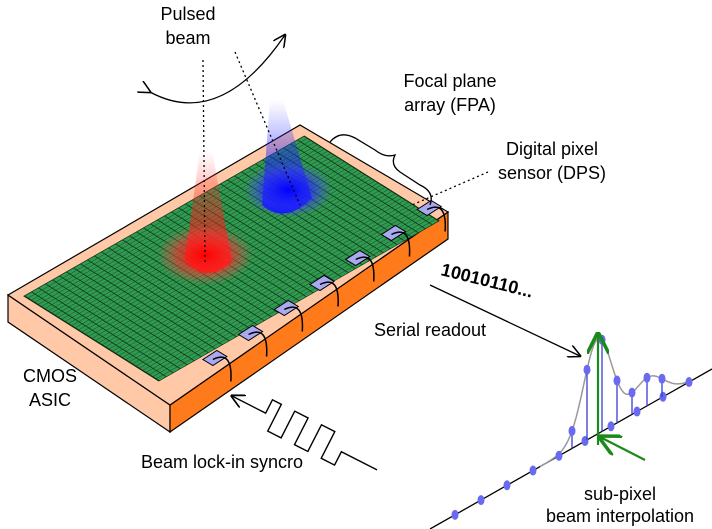  Describe the element at coordinates (301, 427) in the screenshot. I see `sync-wave` at that location.